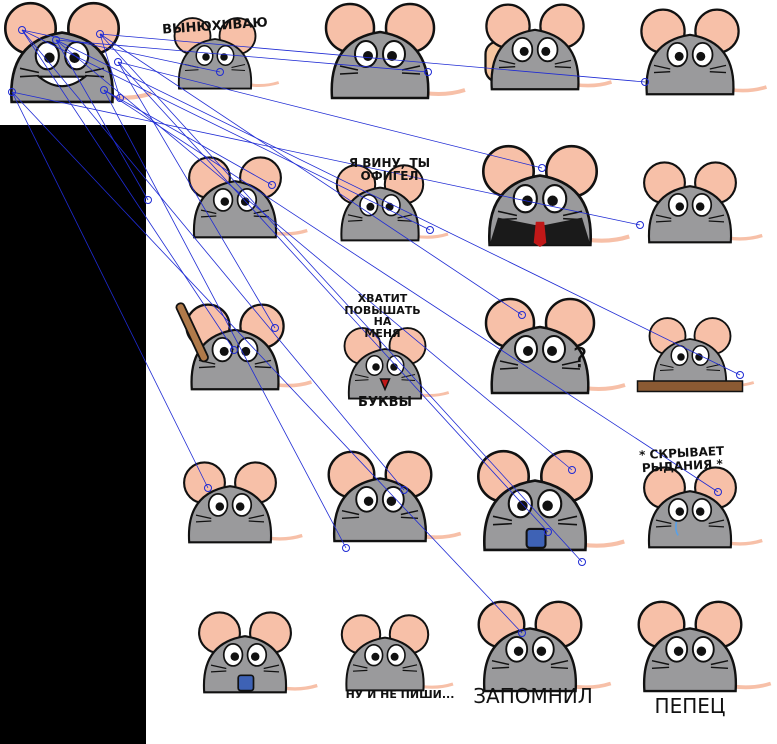 Image resolution: width=777 pixels, height=744 pixels. What do you see at coordinates (580, 357) in the screenshot?
I see `question-mark: ?` at bounding box center [580, 357].